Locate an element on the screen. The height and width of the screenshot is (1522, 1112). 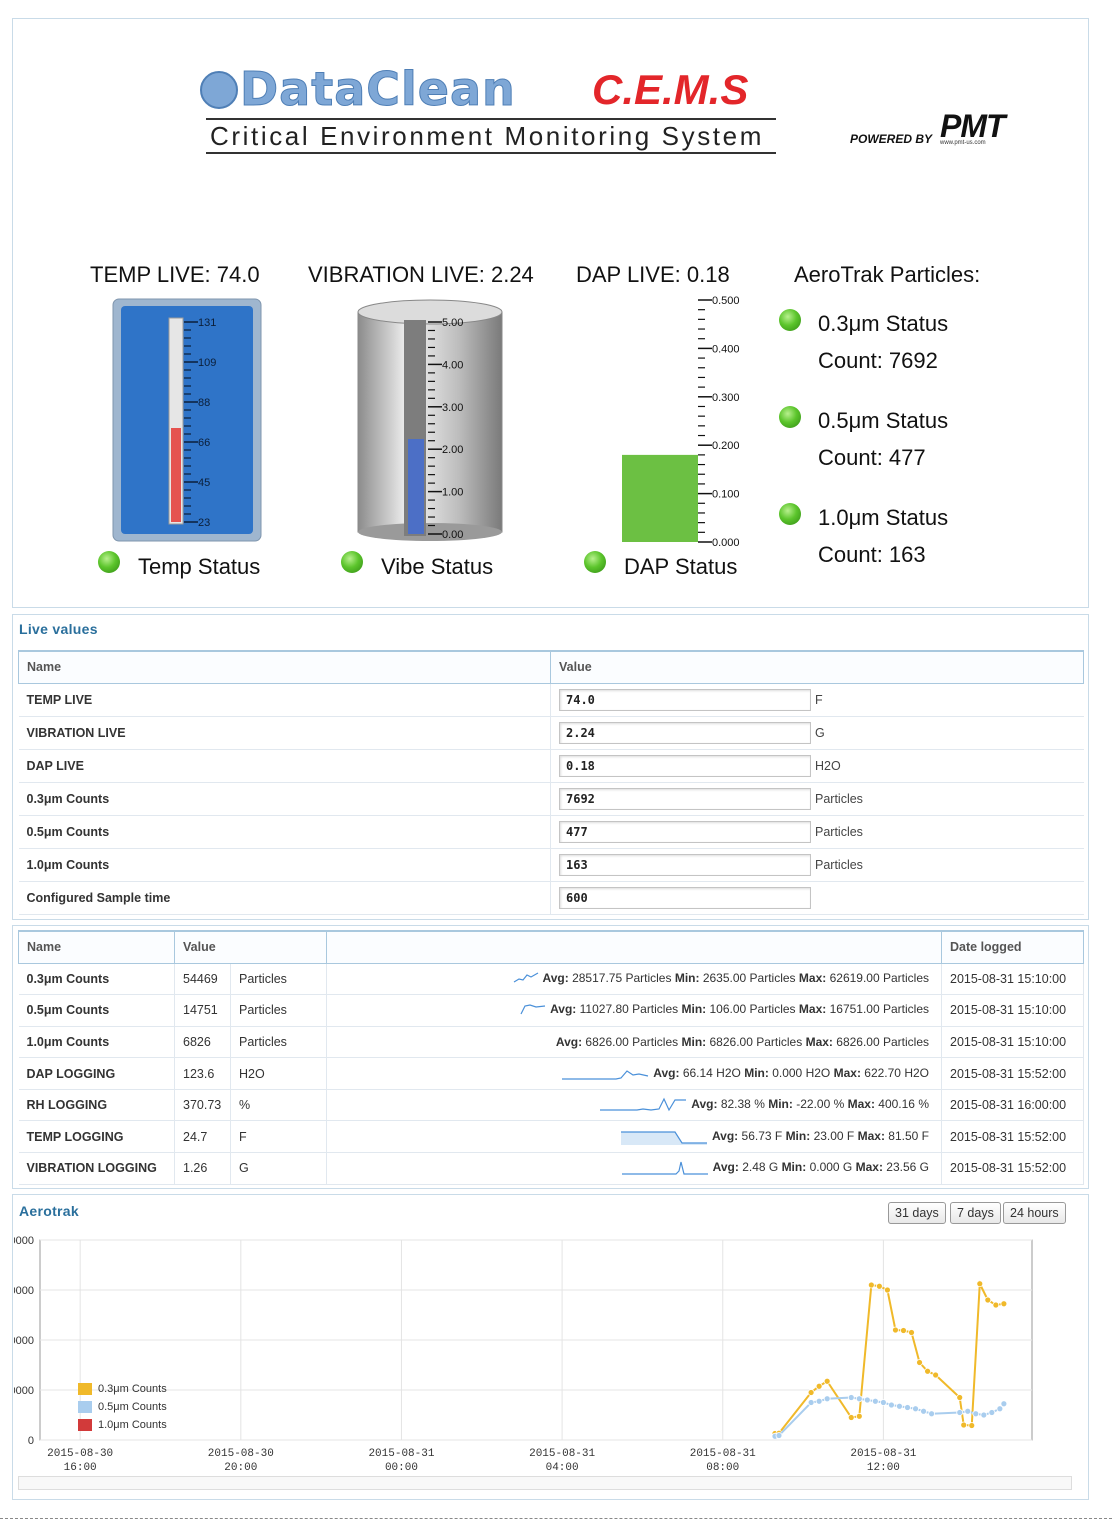
max-value: 81.50 F is located at coordinates (908, 1135).